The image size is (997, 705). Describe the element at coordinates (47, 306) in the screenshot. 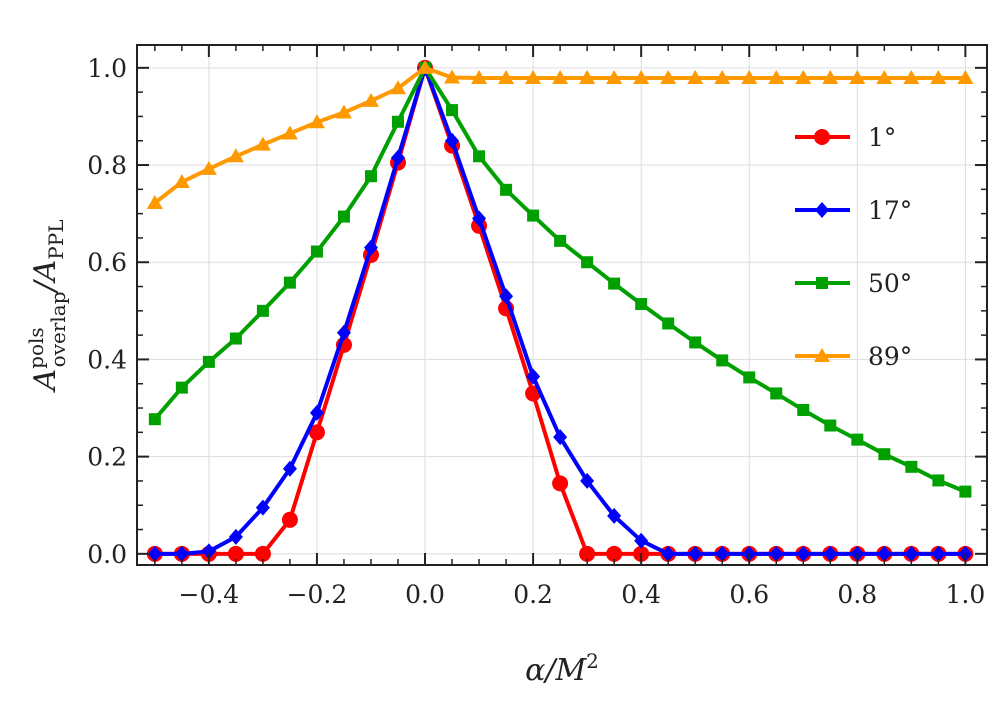

I see `y-axis-label: Apolsoverlap/APPL` at that location.